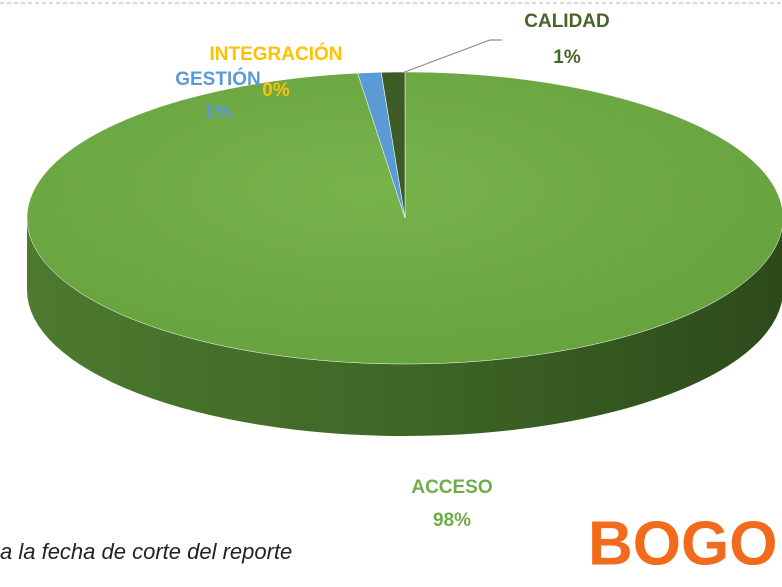  Describe the element at coordinates (567, 21) in the screenshot. I see `category-label: CALIDAD` at that location.